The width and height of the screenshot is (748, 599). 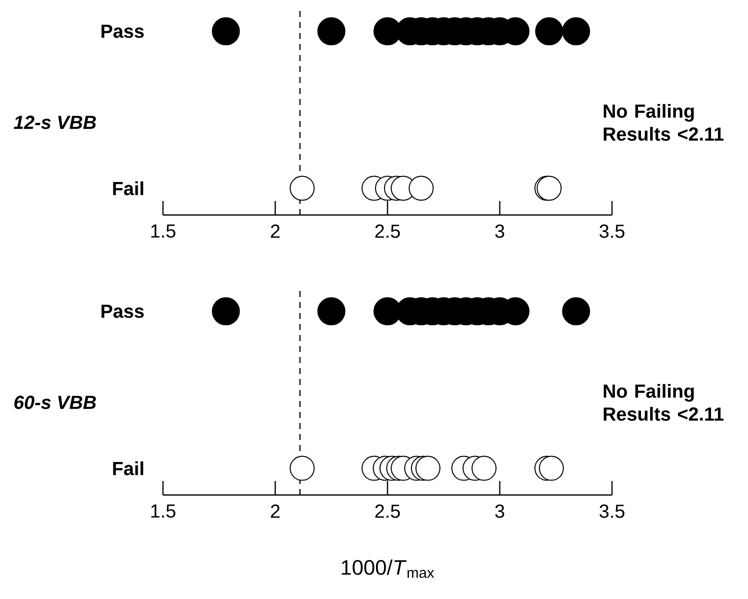 What do you see at coordinates (388, 569) in the screenshot?
I see `x-axis-title: 1000/T$_{max}$` at bounding box center [388, 569].